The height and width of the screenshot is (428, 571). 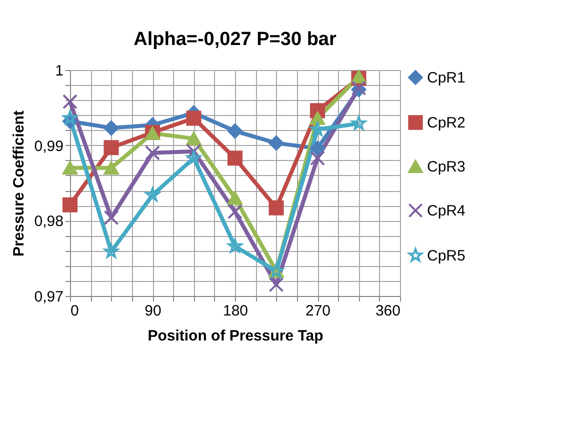 I want to click on chart-title: Alpha=-0,027 P=30 bar, so click(x=235, y=39).